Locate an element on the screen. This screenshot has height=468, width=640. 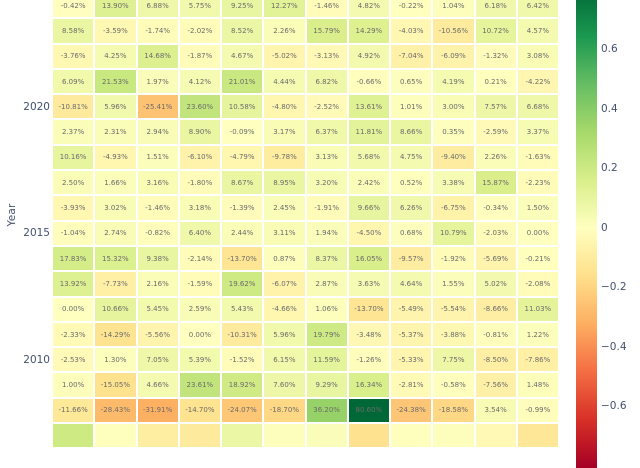
heatmap-cell: 1.22% is located at coordinates (537, 334).